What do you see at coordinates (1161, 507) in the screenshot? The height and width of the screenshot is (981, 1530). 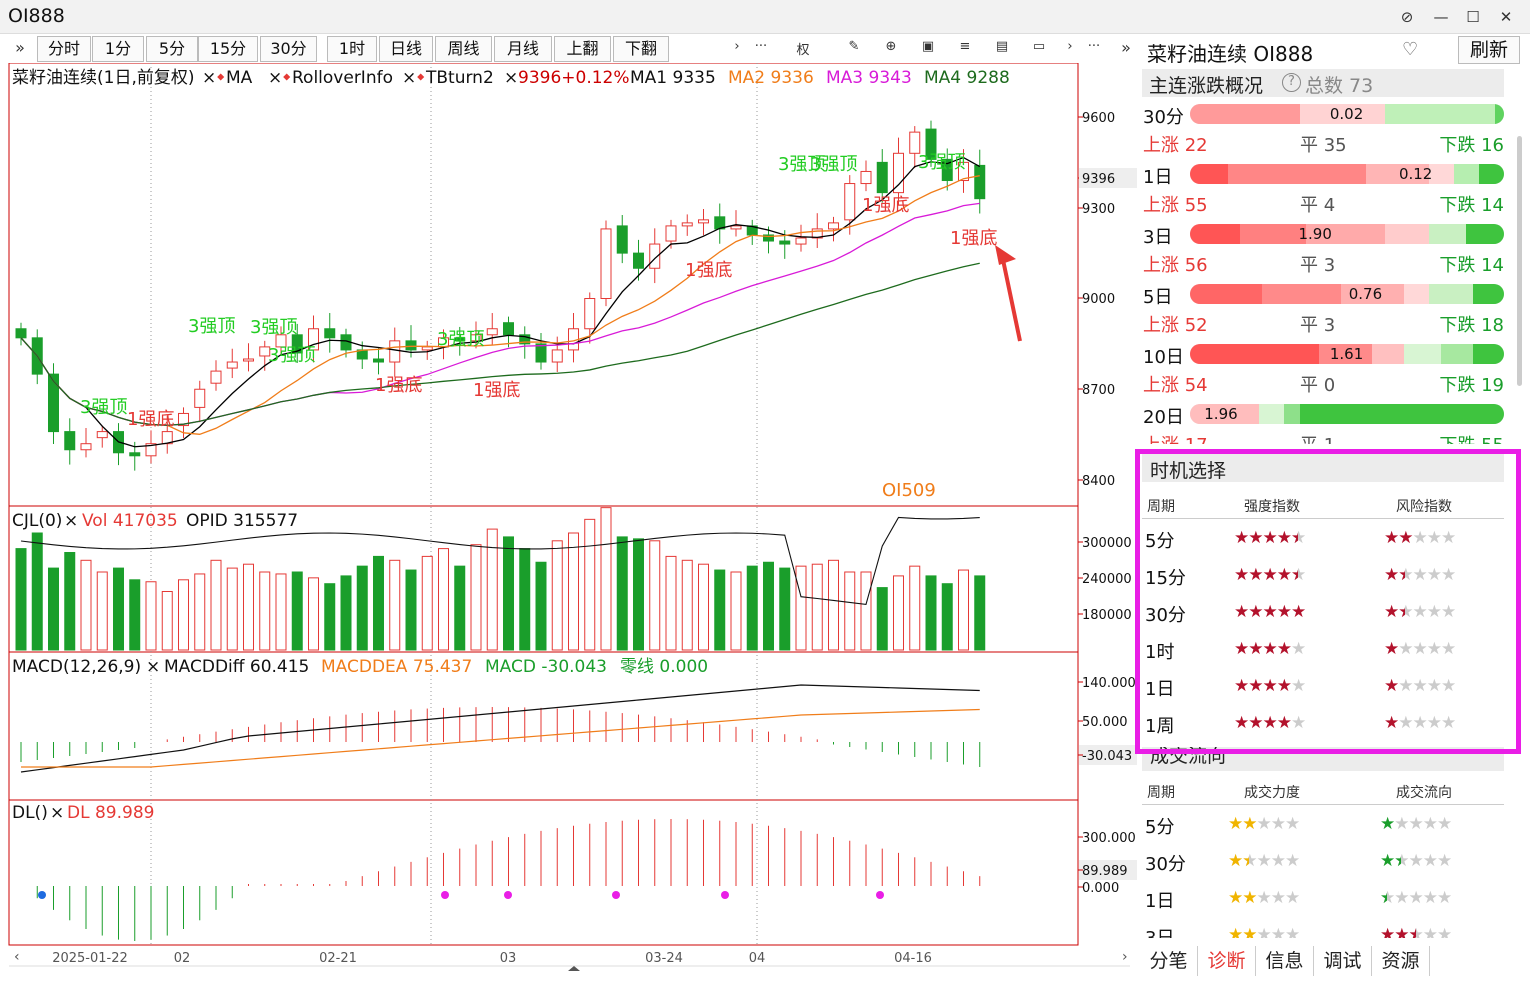 I see `timing-header-col: 周期` at bounding box center [1161, 507].